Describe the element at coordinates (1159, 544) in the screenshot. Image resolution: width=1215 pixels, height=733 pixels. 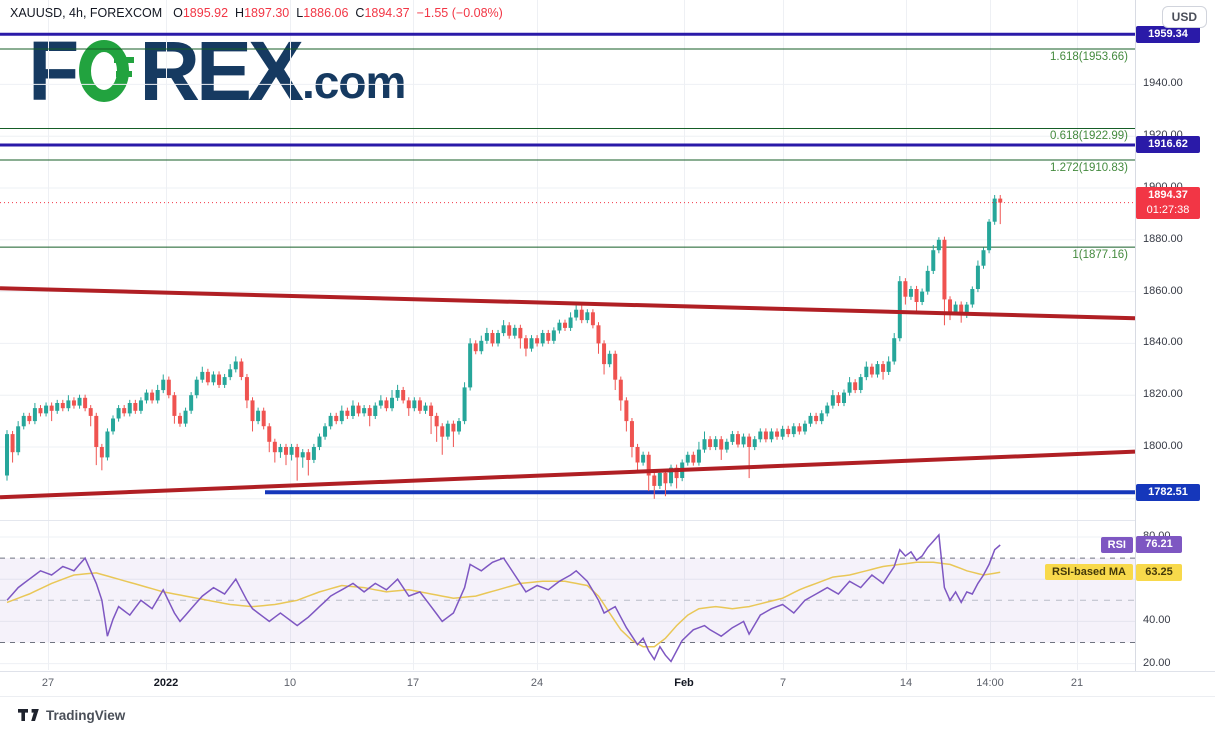
I see `price-axis-badge: 76.21` at that location.